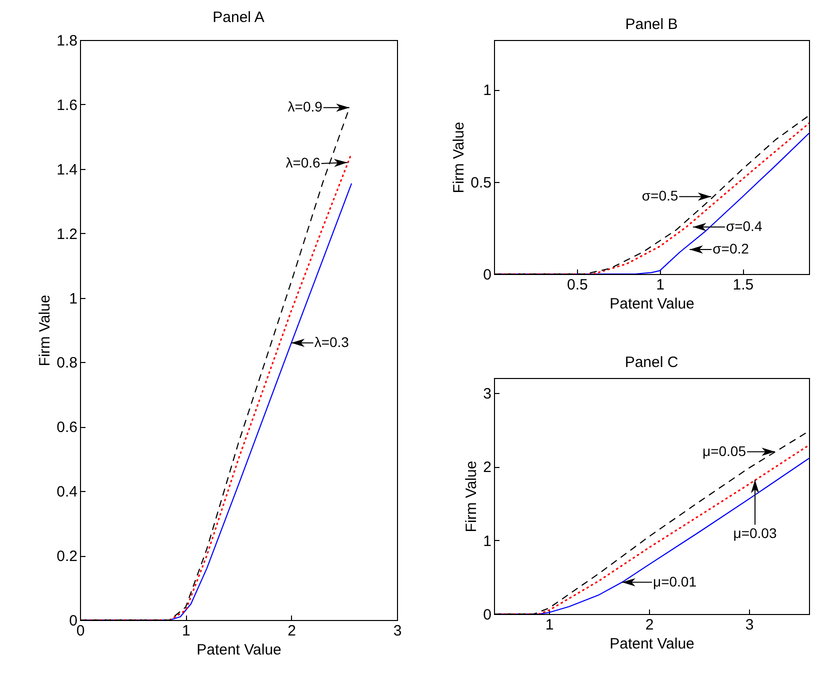  Describe the element at coordinates (332, 342) in the screenshot. I see `annotation: λ=0.3` at that location.